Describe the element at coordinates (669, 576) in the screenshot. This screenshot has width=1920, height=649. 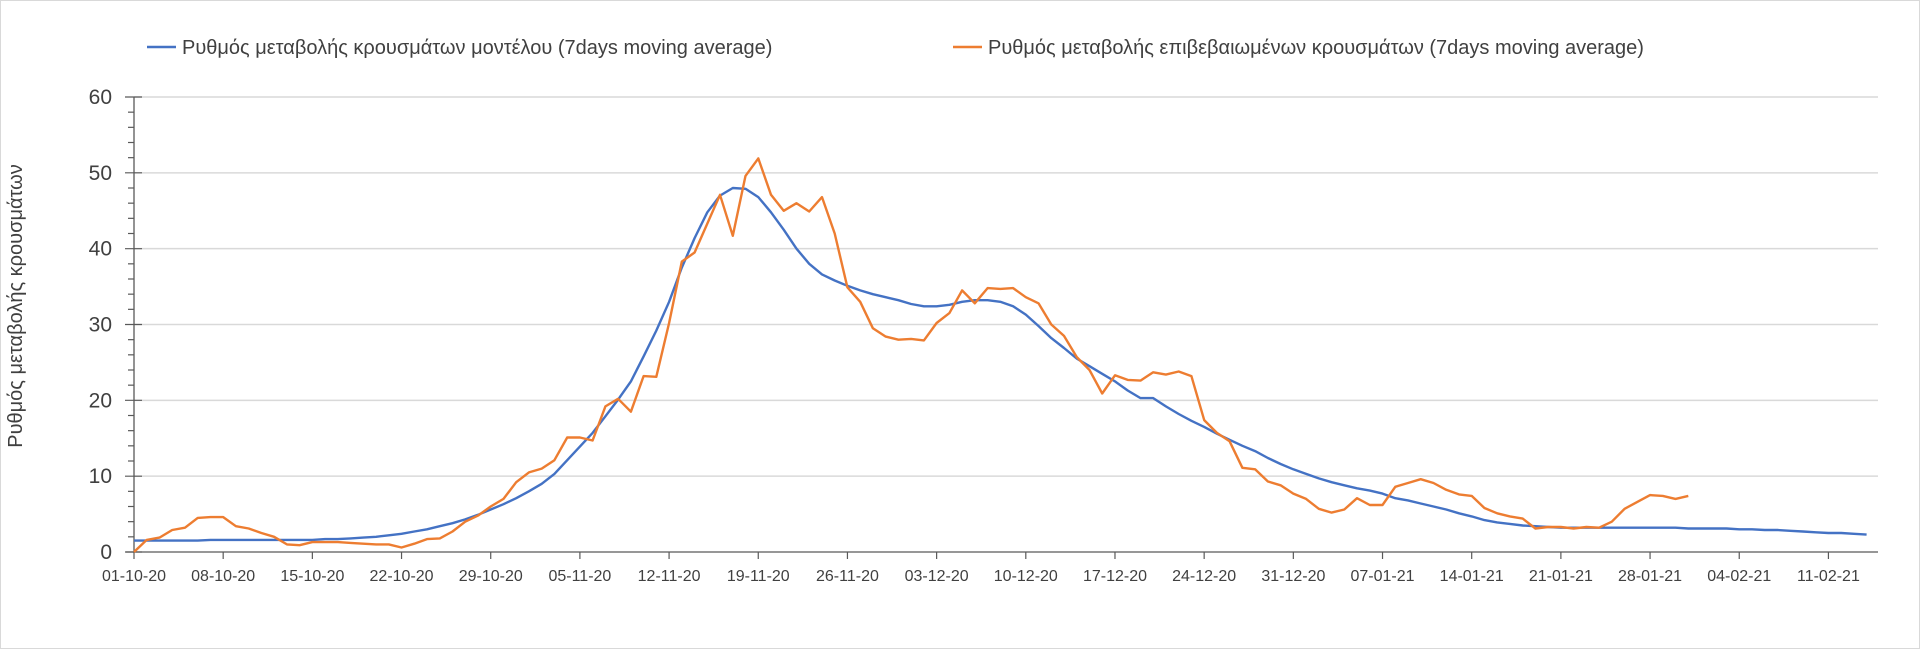
I see `x-tick-label: 12-11-20` at that location.